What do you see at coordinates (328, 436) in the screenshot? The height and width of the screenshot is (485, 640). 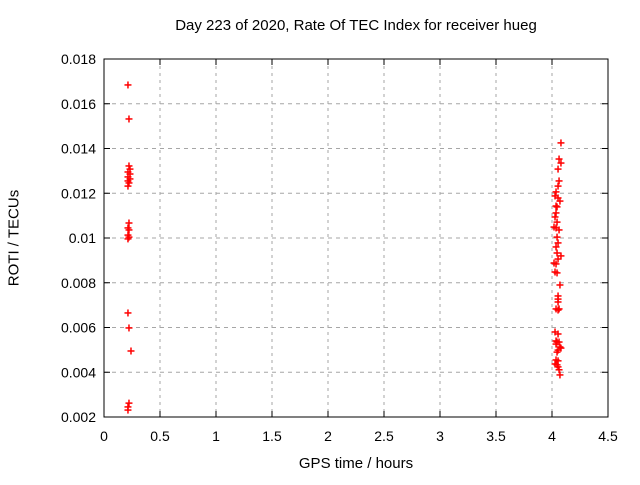 I see `x-tick-label: 2` at bounding box center [328, 436].